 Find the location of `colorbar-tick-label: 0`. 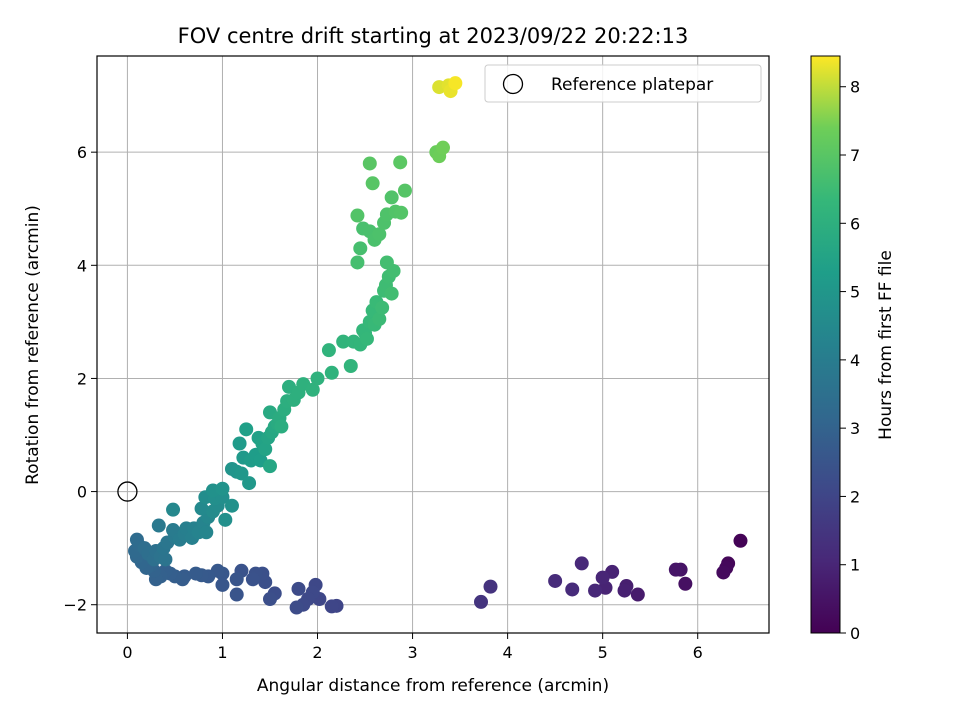

colorbar-tick-label: 0 is located at coordinates (855, 633).